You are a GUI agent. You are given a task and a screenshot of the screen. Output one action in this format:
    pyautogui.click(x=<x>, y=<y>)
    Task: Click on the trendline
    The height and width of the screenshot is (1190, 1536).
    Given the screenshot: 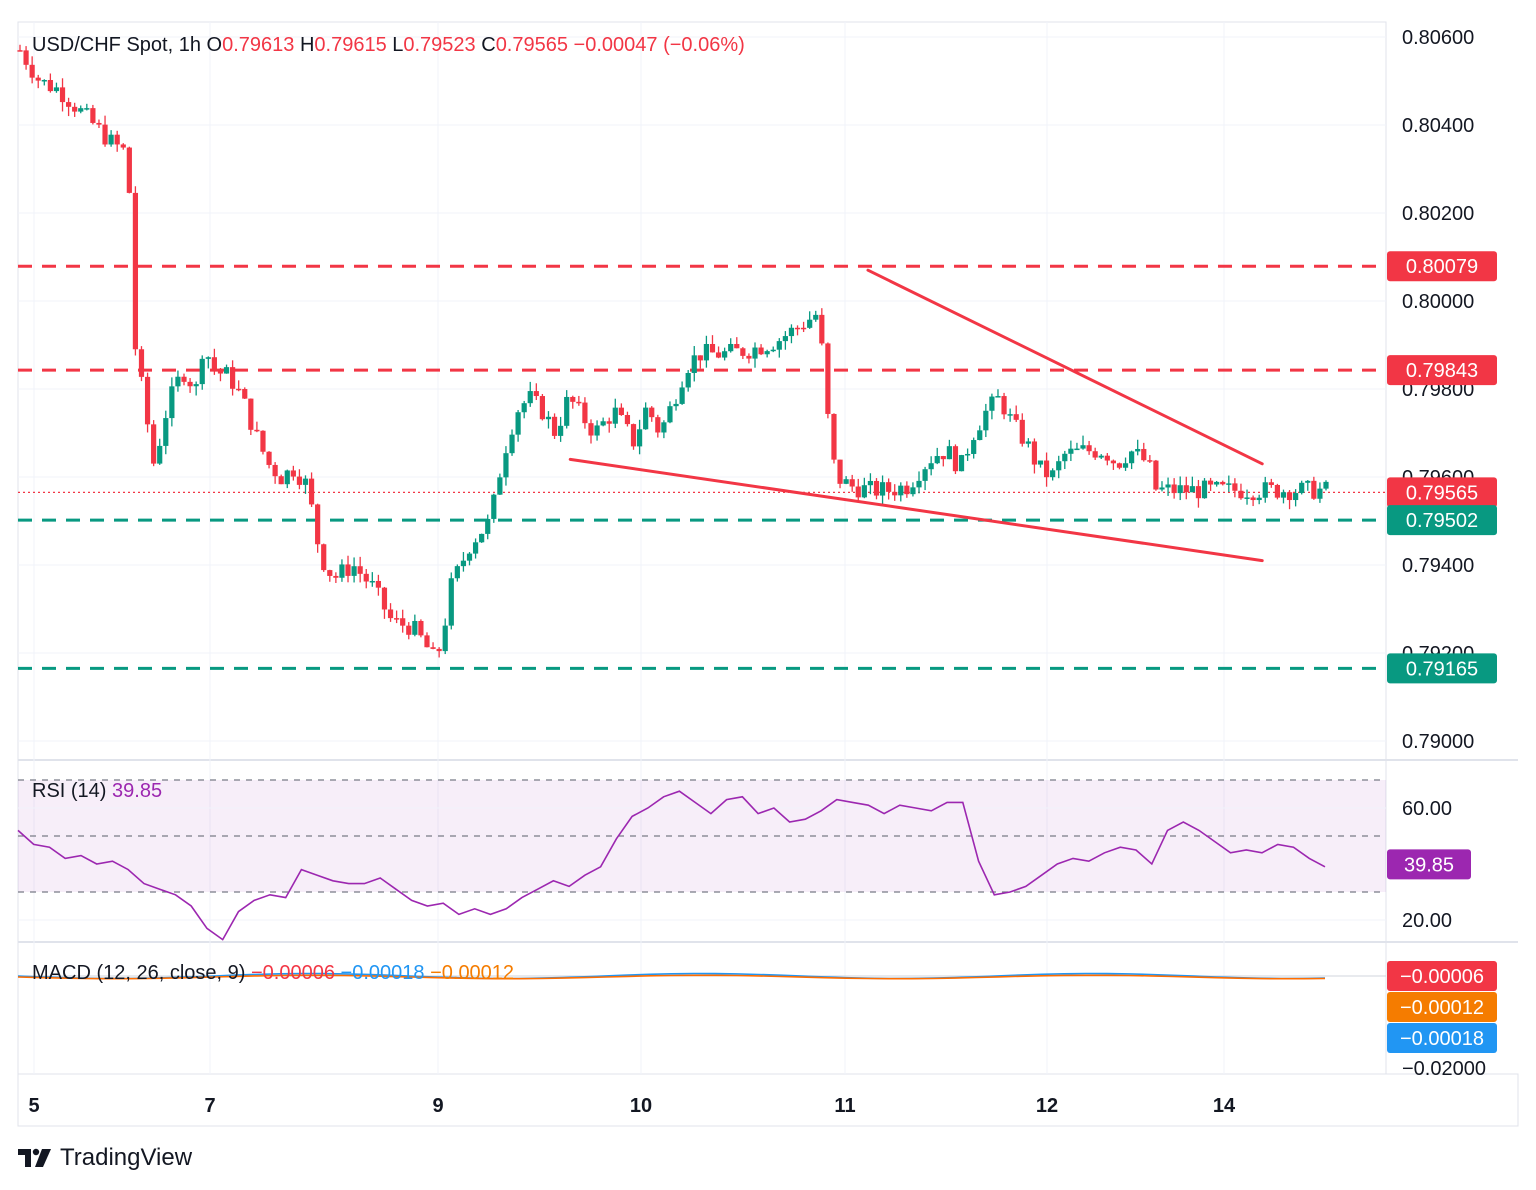 What is the action you would take?
    pyautogui.click(x=1065, y=367)
    